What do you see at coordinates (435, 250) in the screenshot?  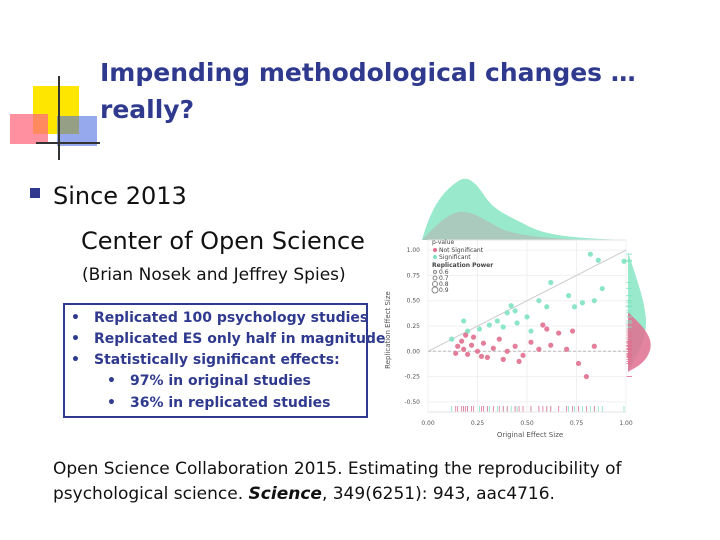 I see `legend-nonsig-dot` at bounding box center [435, 250].